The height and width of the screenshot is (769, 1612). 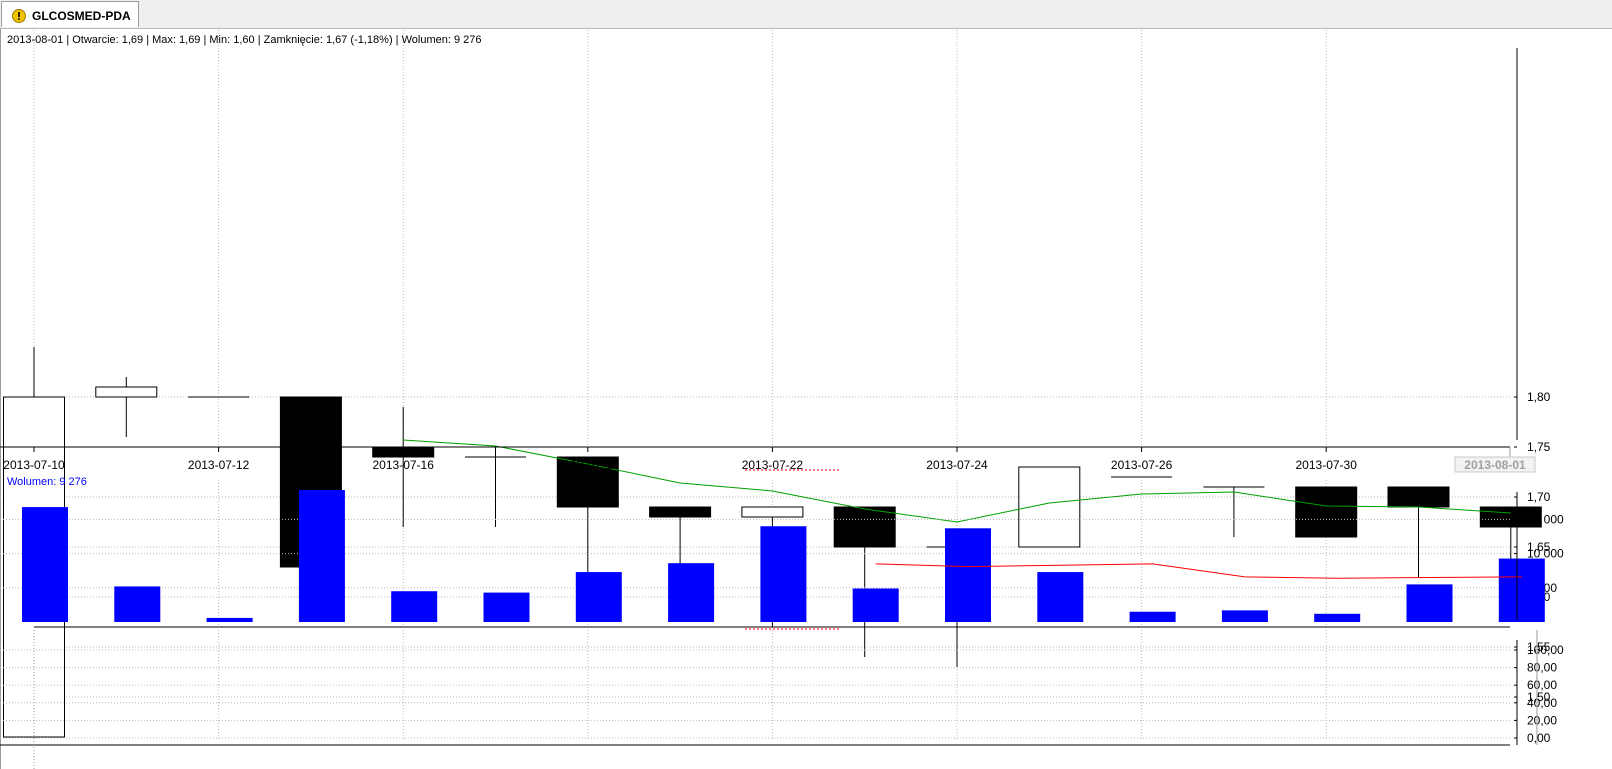 I want to click on date-highlight-box, so click(x=1495, y=464).